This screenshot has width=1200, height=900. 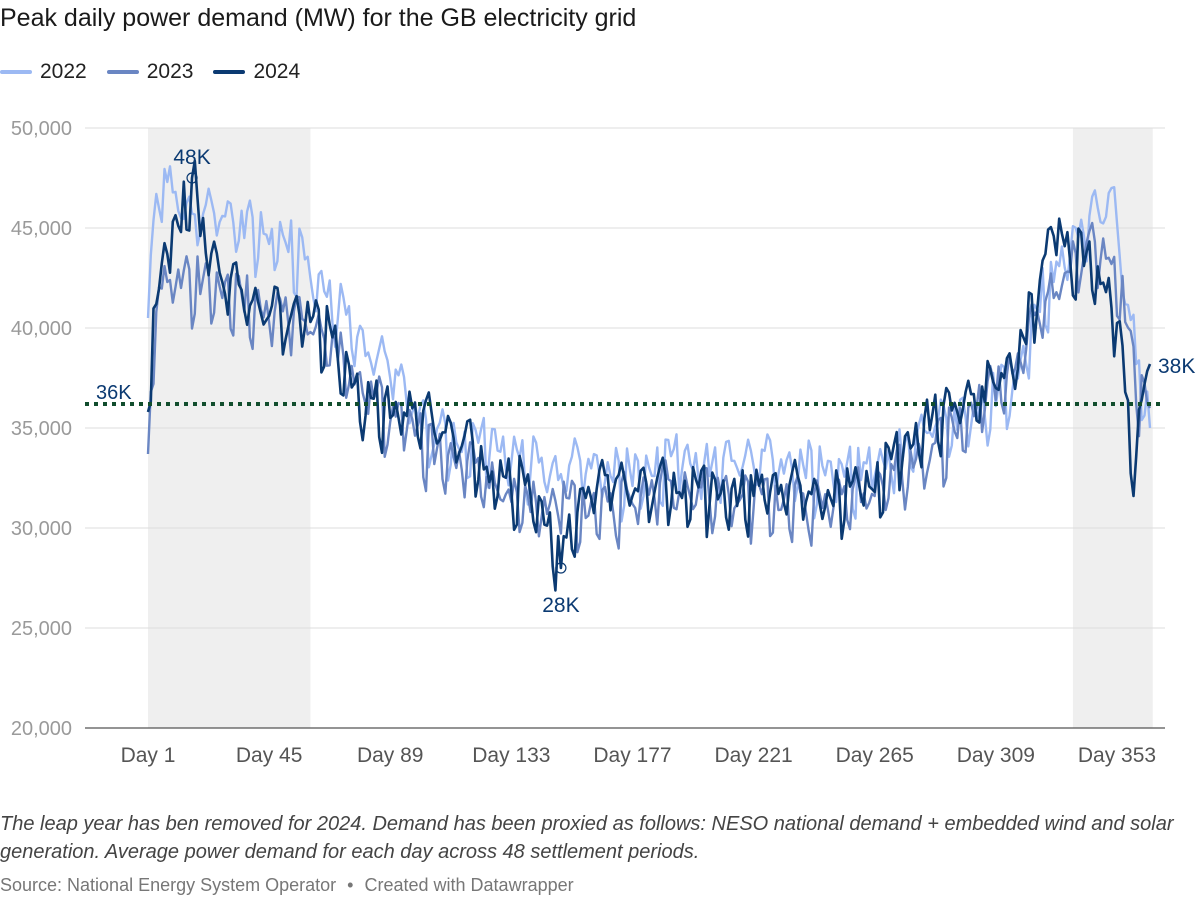 I want to click on x-tick-label: Day 45, so click(x=269, y=755).